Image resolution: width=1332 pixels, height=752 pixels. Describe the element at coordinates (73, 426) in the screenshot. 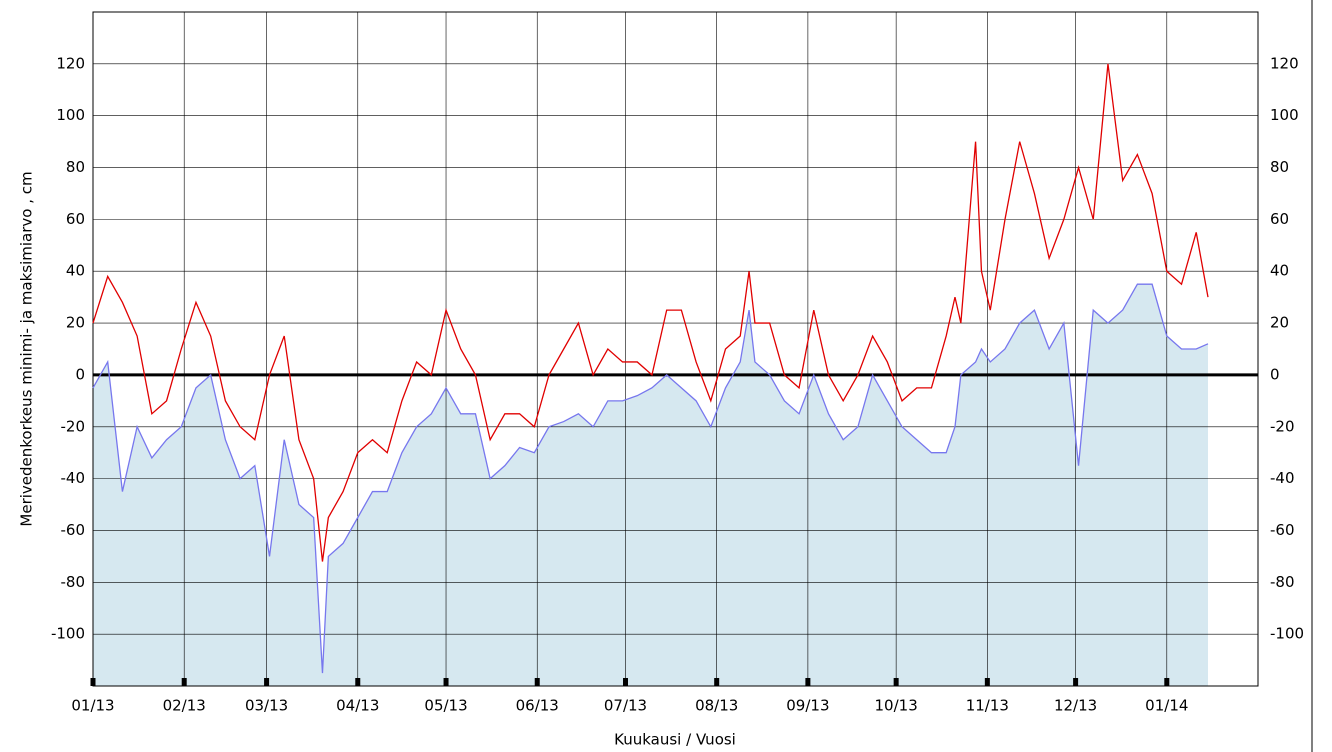

I see `y-tick-label: -20` at that location.